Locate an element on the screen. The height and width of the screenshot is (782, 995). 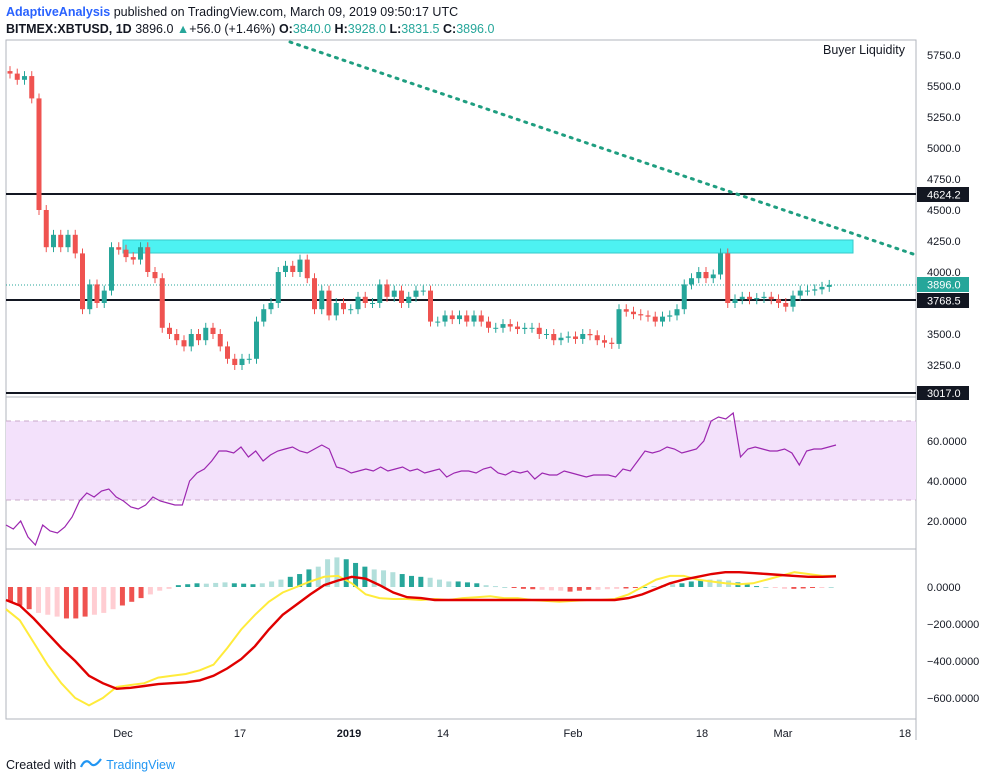
close-label: C: is located at coordinates (450, 29).